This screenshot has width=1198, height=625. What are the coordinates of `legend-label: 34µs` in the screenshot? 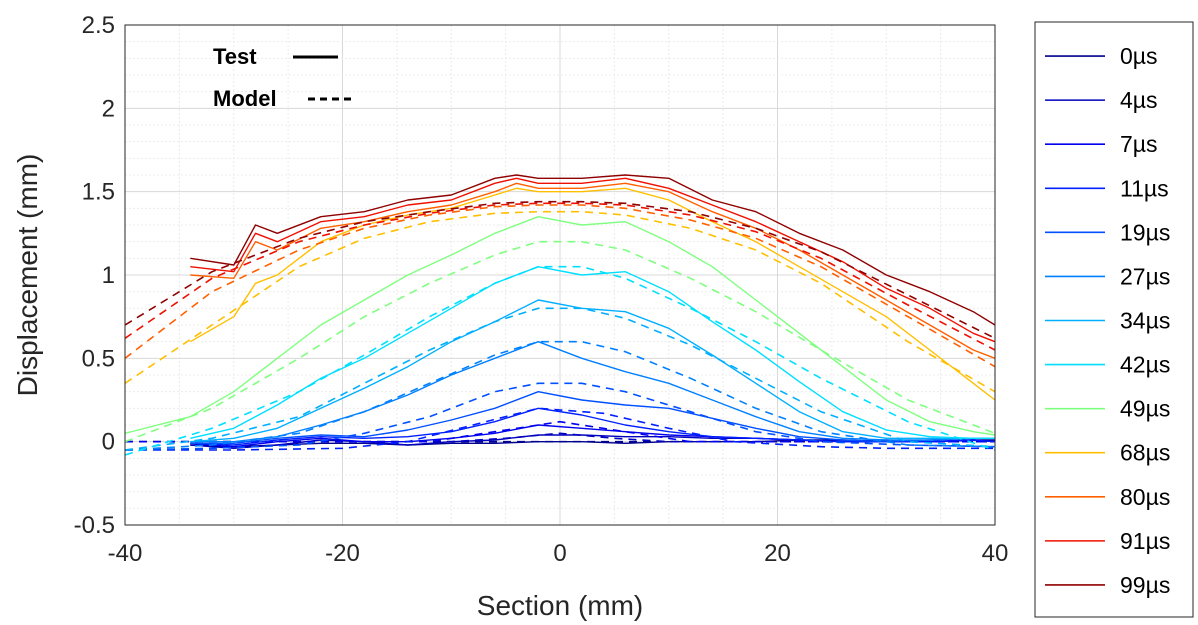 It's located at (1145, 321).